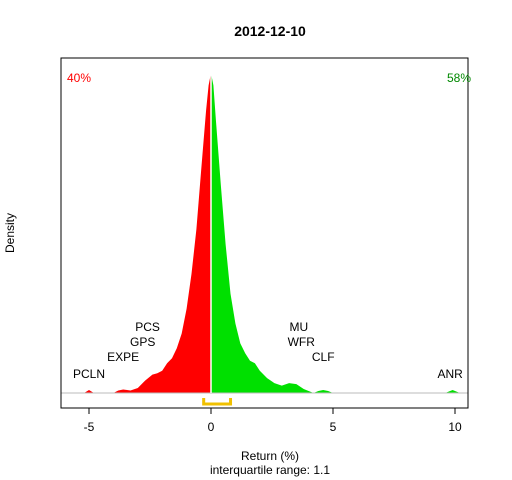  I want to click on x-axis-label: Return (%), so click(270, 456).